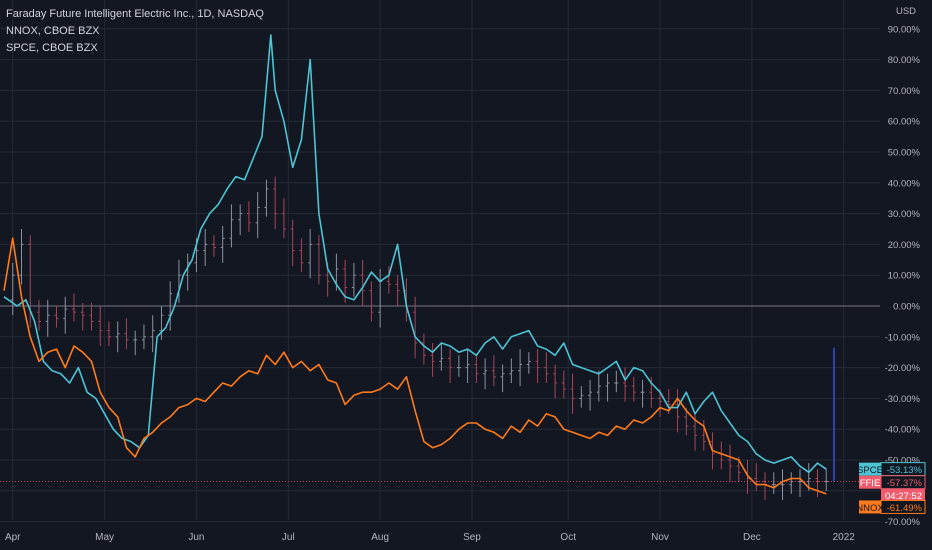  What do you see at coordinates (53, 31) in the screenshot?
I see `legend-compare-nnox: NNOX, CBOE BZX` at bounding box center [53, 31].